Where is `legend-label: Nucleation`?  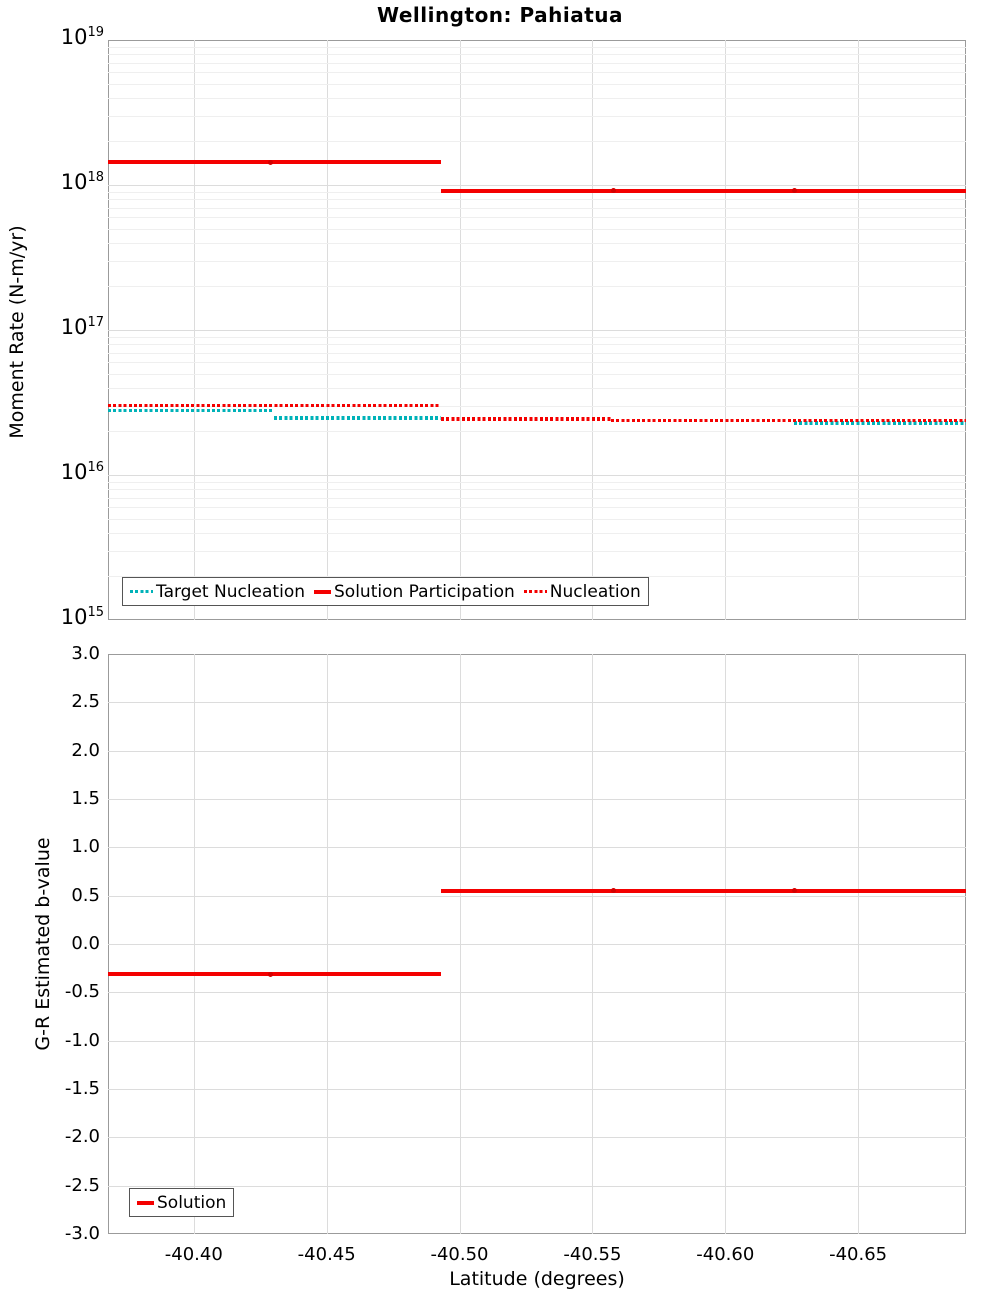
legend-label: Nucleation is located at coordinates (595, 591).